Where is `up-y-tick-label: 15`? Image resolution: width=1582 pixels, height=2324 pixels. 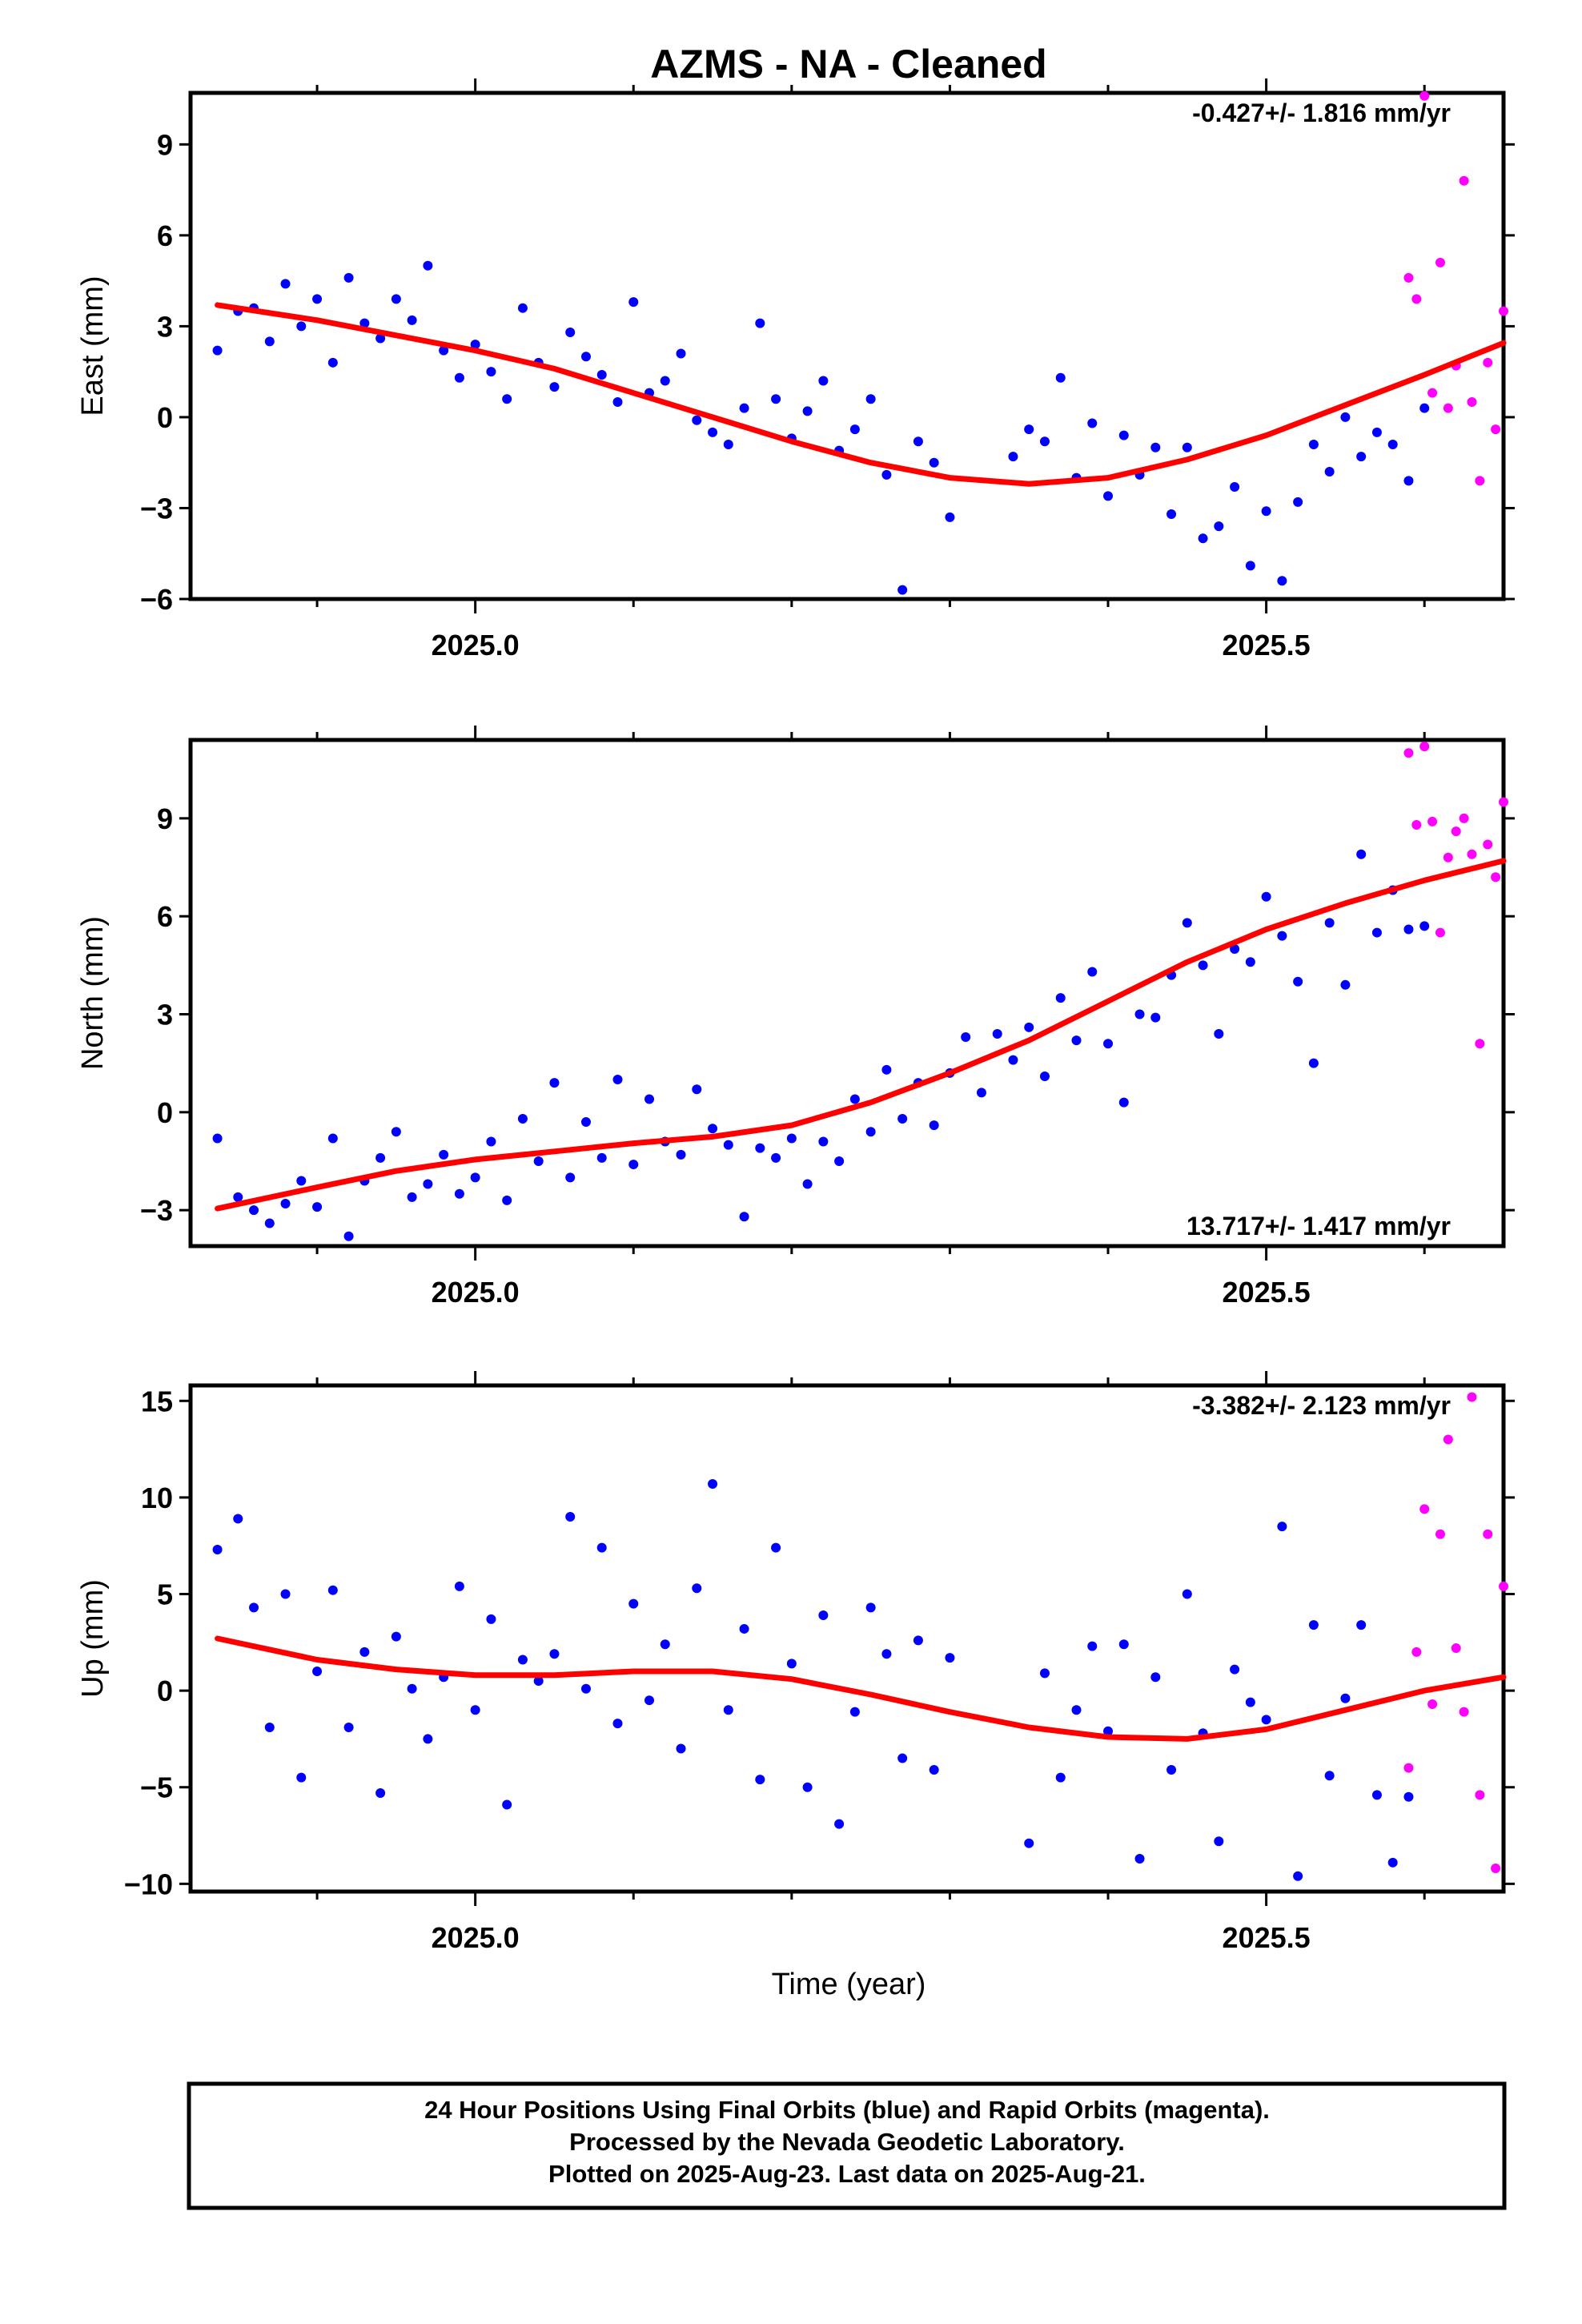 up-y-tick-label: 15 is located at coordinates (157, 1401).